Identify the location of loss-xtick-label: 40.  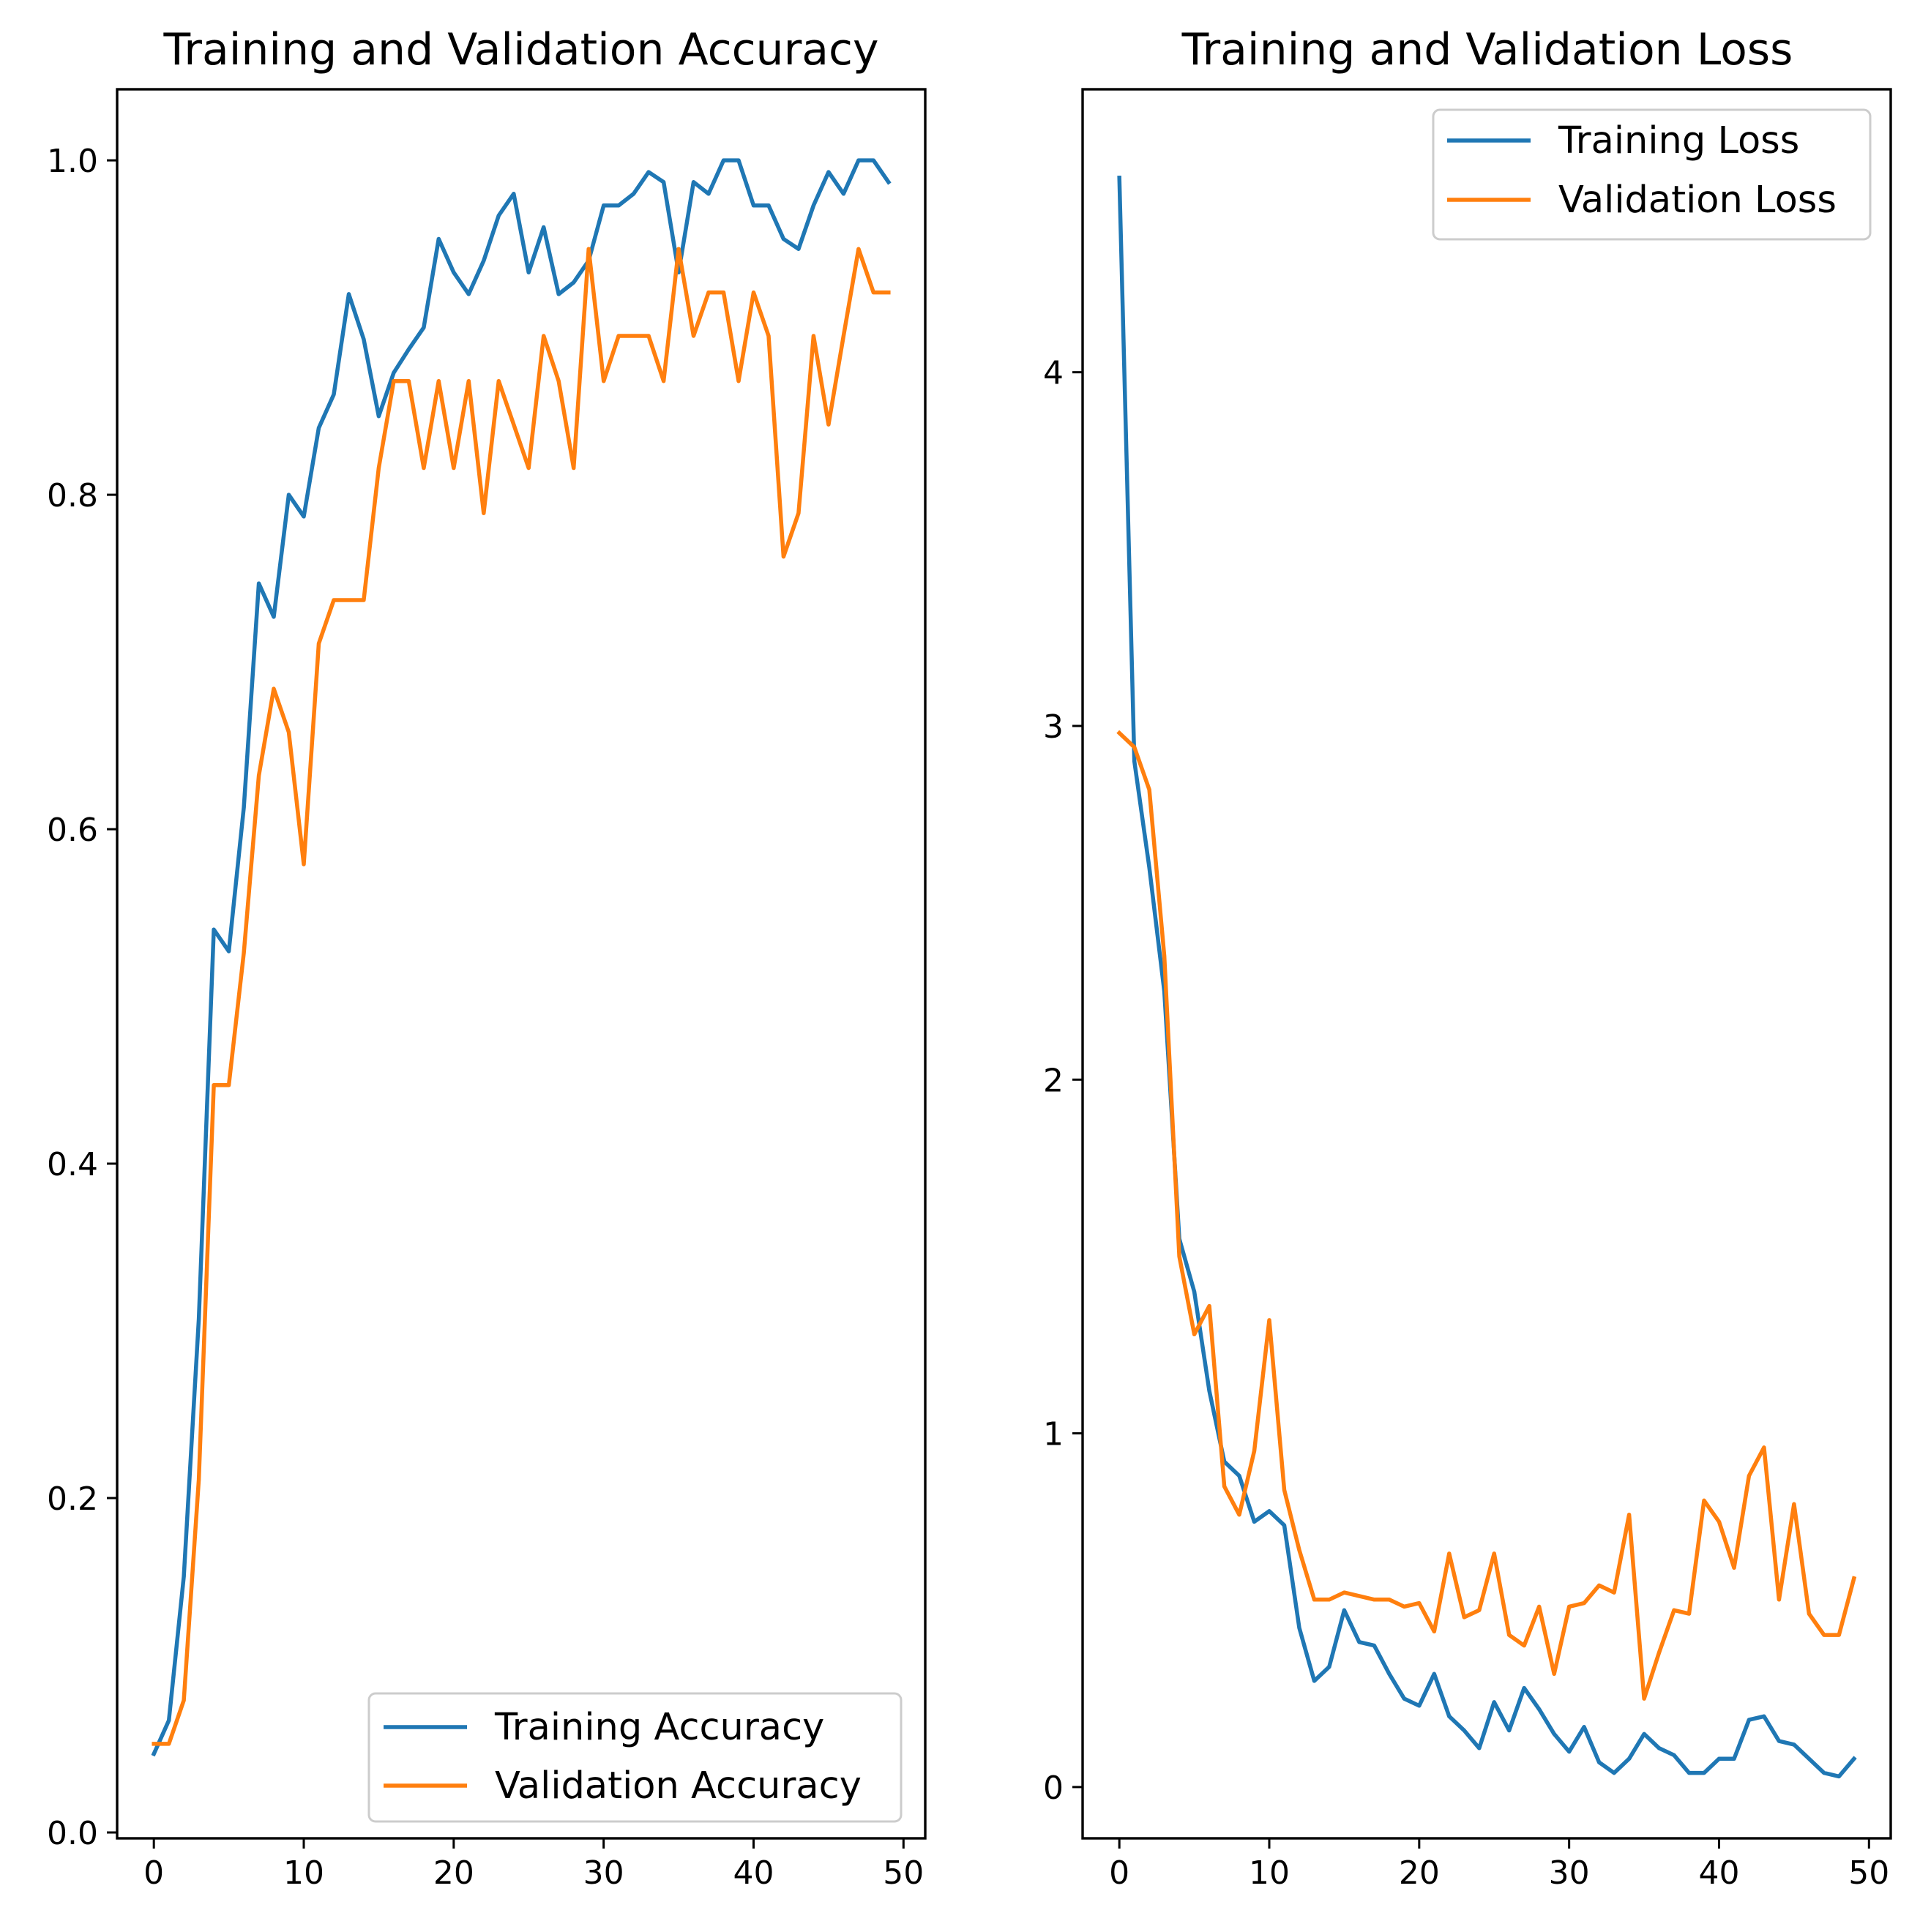
(1719, 1873).